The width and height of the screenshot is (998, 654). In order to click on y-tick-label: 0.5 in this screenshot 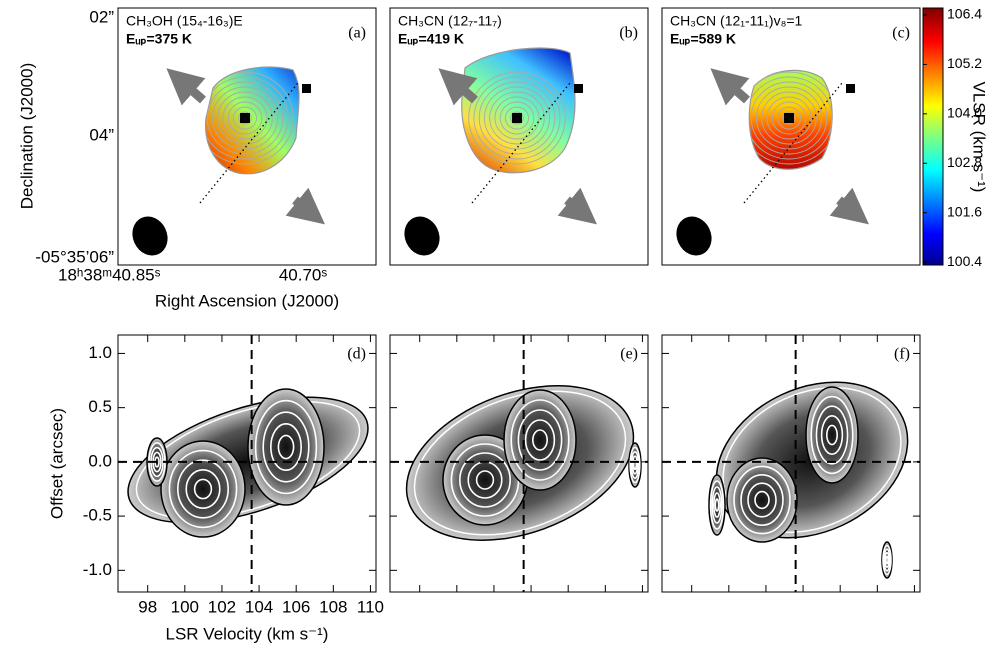, I will do `click(100, 406)`.